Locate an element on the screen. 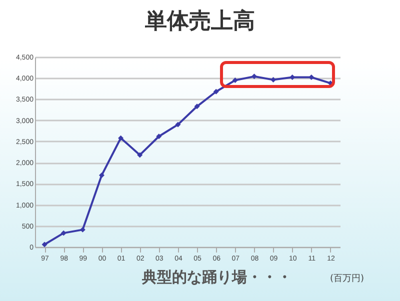  text: 典型的な踊り場・・・ is located at coordinates (217, 277).